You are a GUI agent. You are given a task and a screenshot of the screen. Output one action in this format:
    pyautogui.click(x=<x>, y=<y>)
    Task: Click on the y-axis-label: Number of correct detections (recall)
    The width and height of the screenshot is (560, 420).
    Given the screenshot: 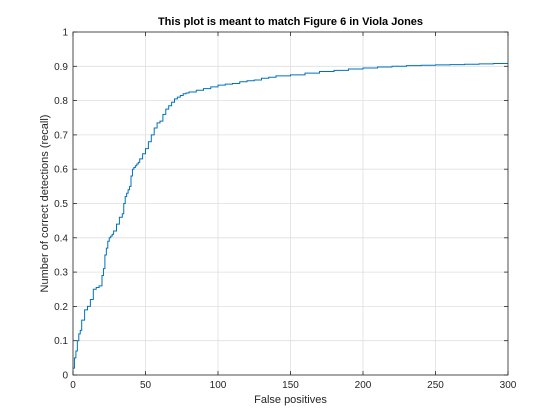 What is the action you would take?
    pyautogui.click(x=45, y=204)
    